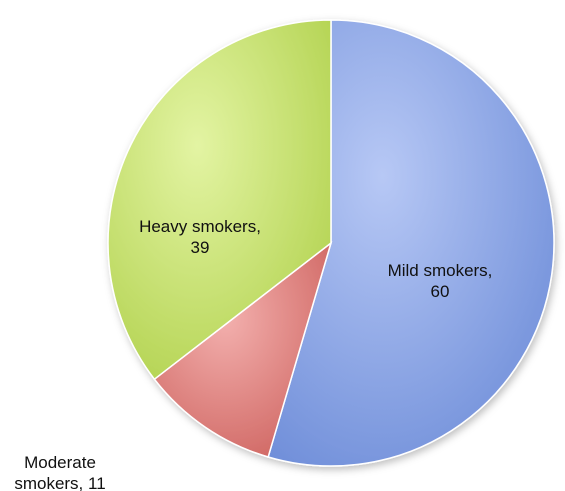  What do you see at coordinates (440, 281) in the screenshot?
I see `slice-label-mild-smokers: Mild smokers, 60` at bounding box center [440, 281].